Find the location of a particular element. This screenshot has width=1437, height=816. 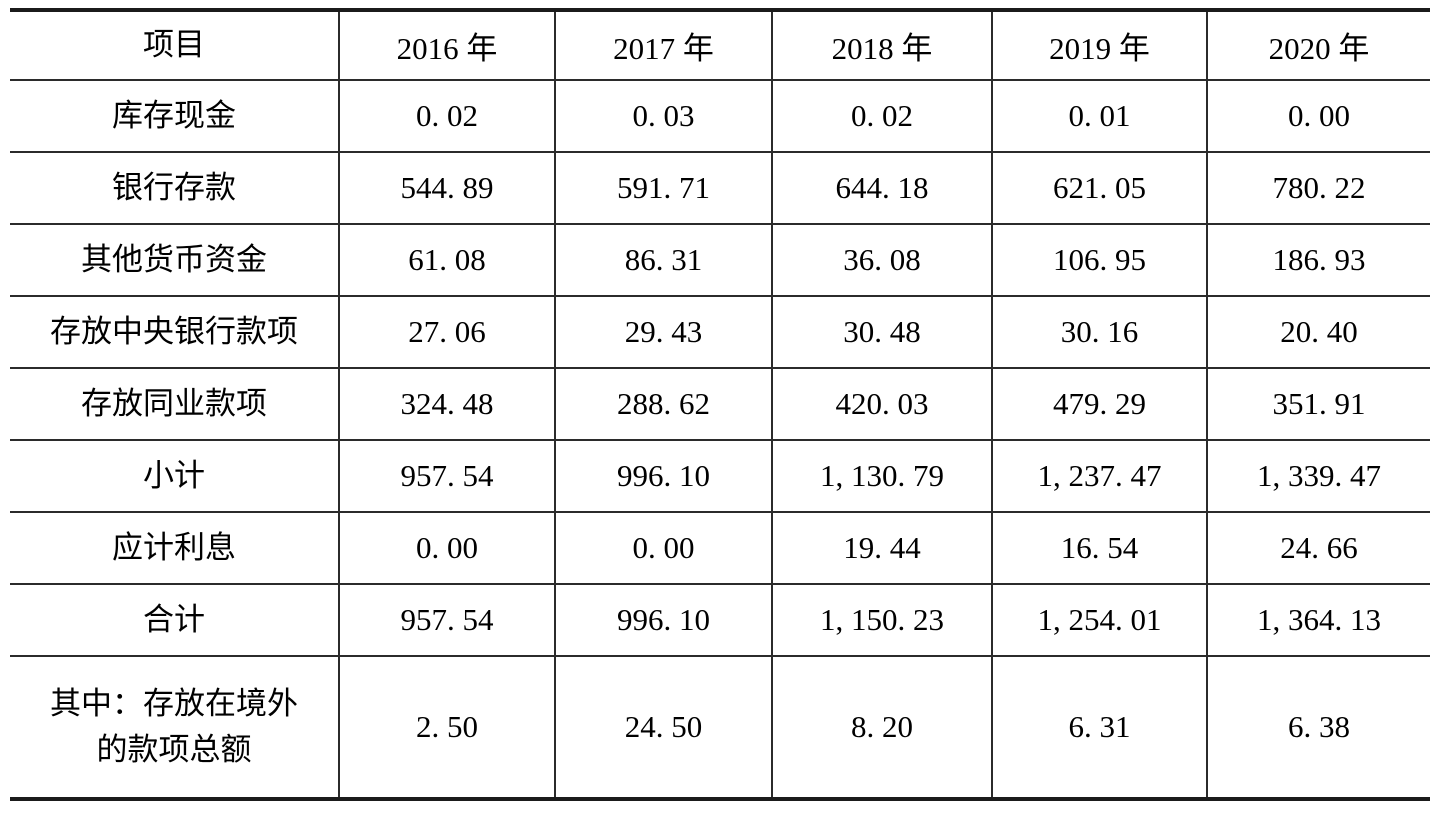

row-label: 其他货币资金 is located at coordinates (175, 260).